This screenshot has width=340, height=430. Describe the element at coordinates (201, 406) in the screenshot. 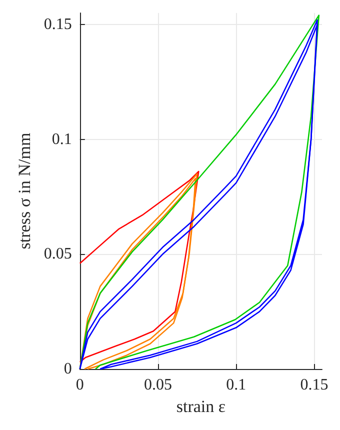

I see `x-axis-title: strain ε` at that location.